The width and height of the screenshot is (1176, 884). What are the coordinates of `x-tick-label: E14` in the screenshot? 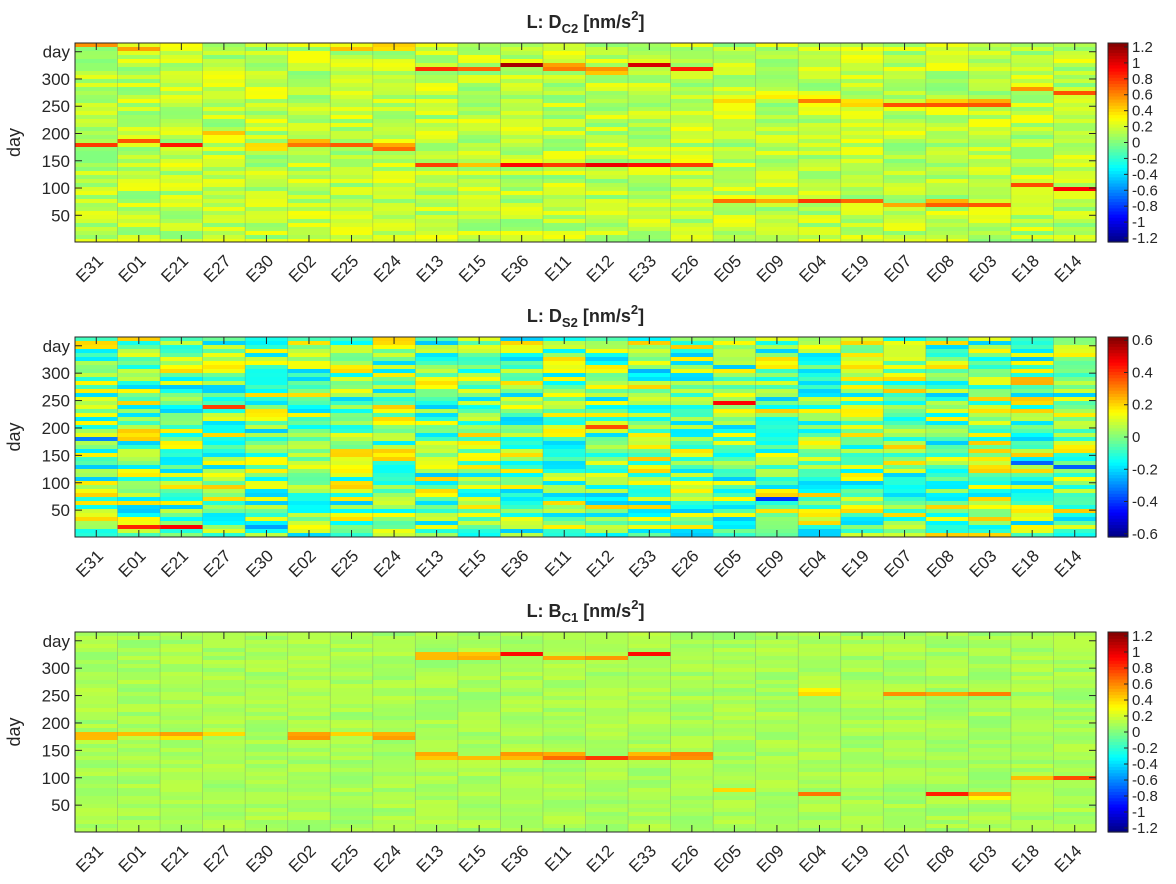 It's located at (1068, 858).